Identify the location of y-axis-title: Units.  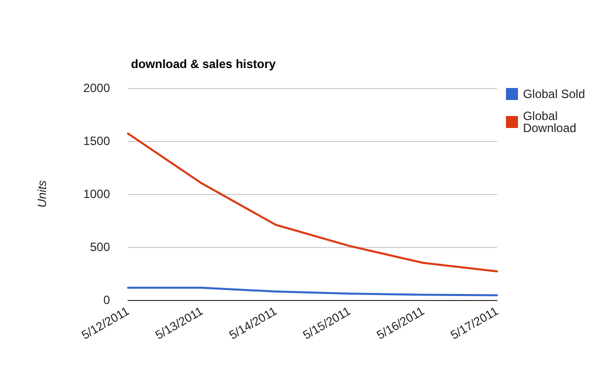
(42, 194).